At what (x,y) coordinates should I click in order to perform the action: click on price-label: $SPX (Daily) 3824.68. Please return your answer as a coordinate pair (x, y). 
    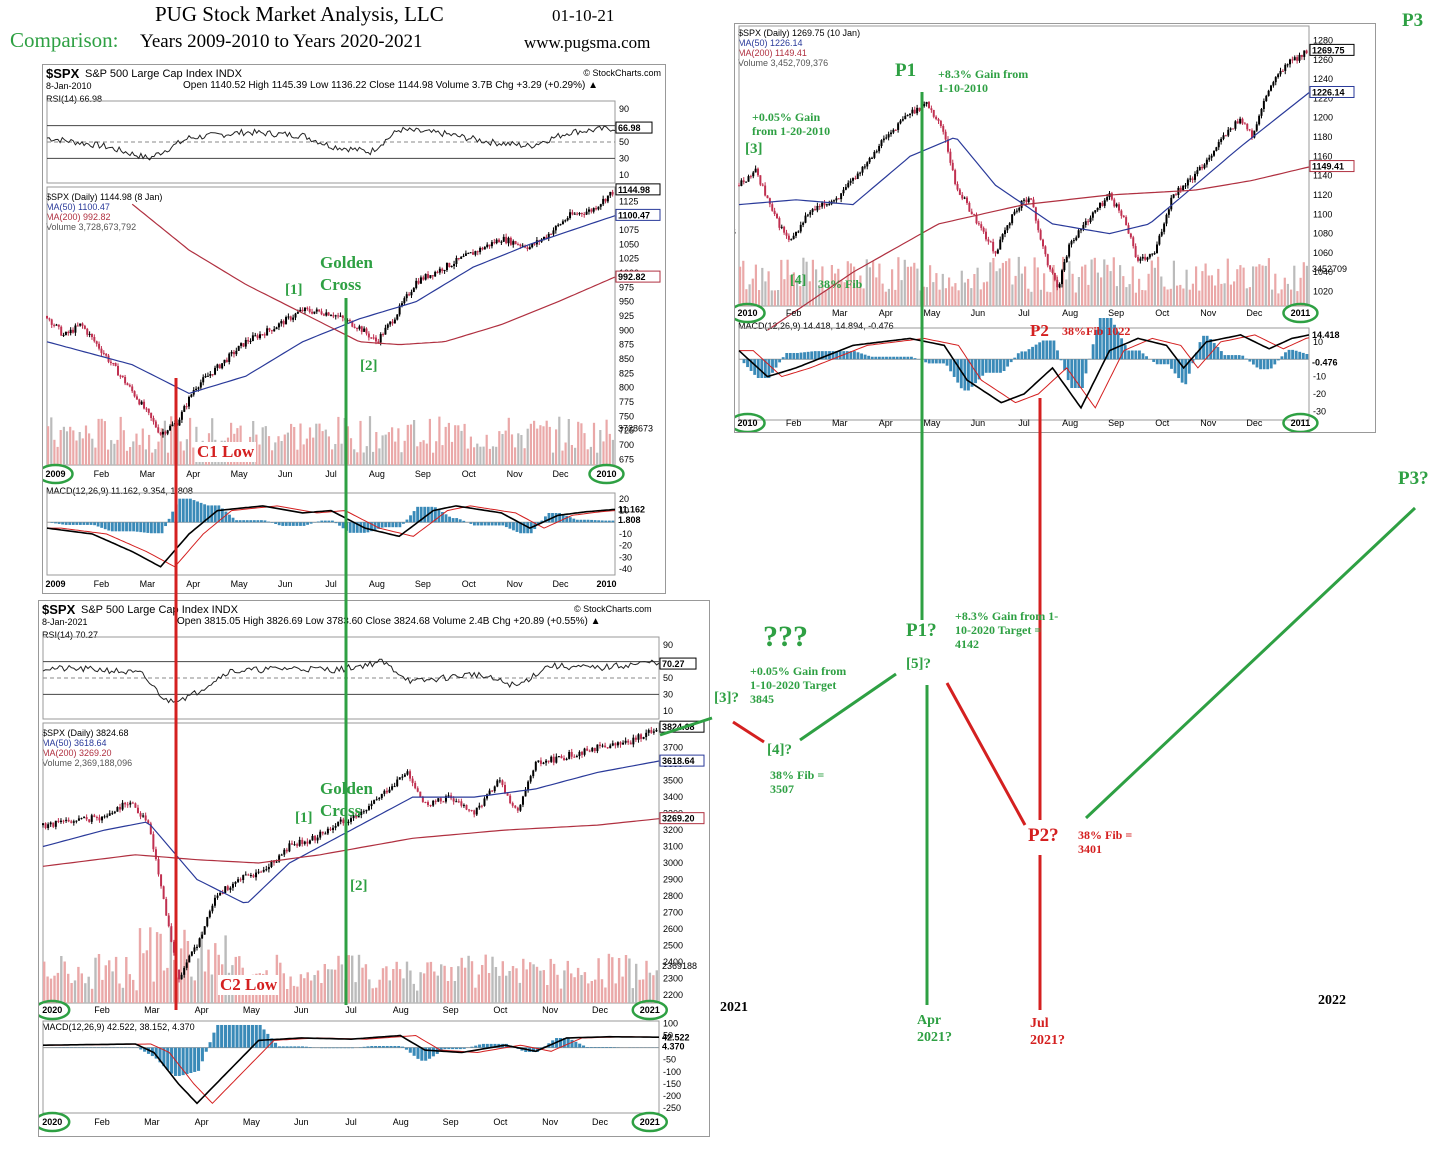
    Looking at the image, I should click on (85, 733).